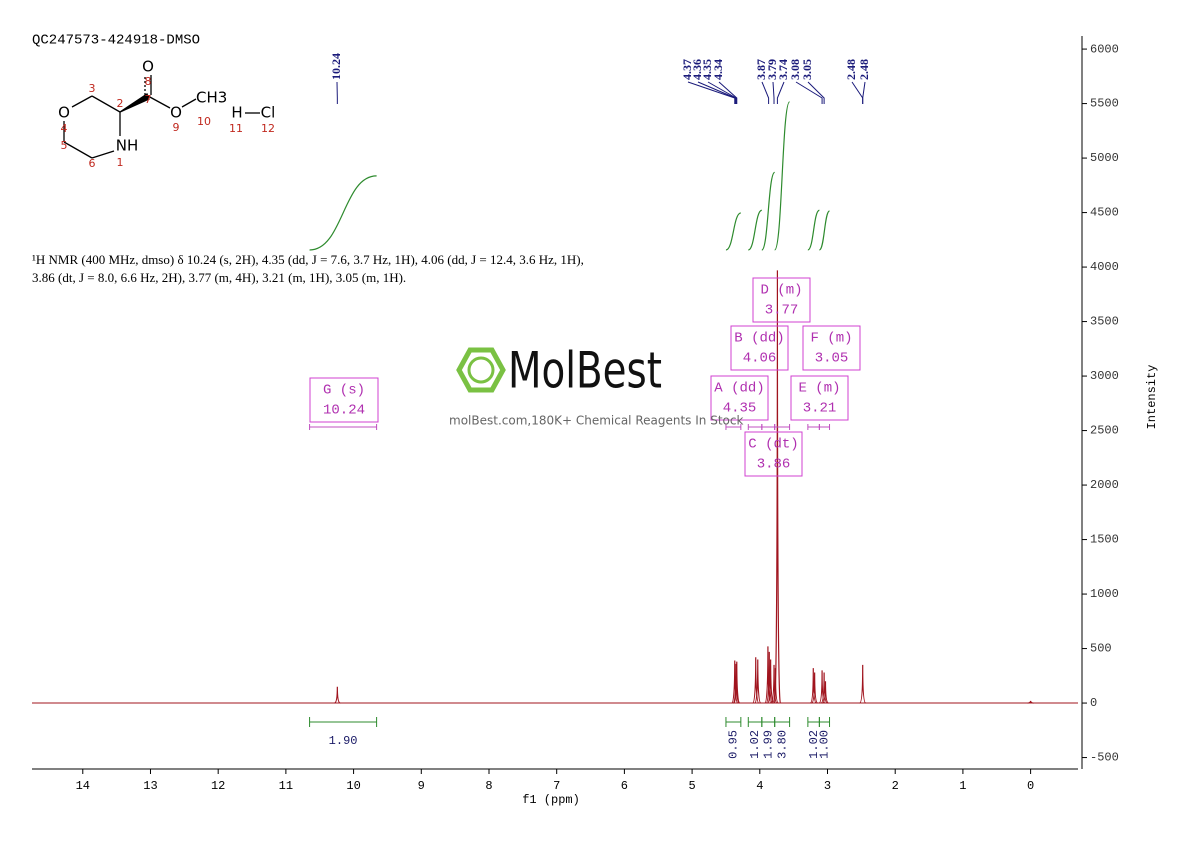  What do you see at coordinates (286, 786) in the screenshot?
I see `x-tick-label: 11` at bounding box center [286, 786].